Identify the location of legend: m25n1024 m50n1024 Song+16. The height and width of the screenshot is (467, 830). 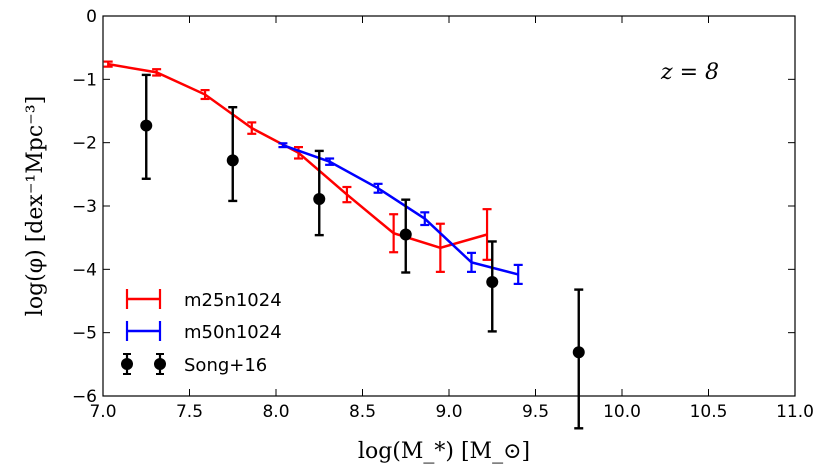
(201, 332).